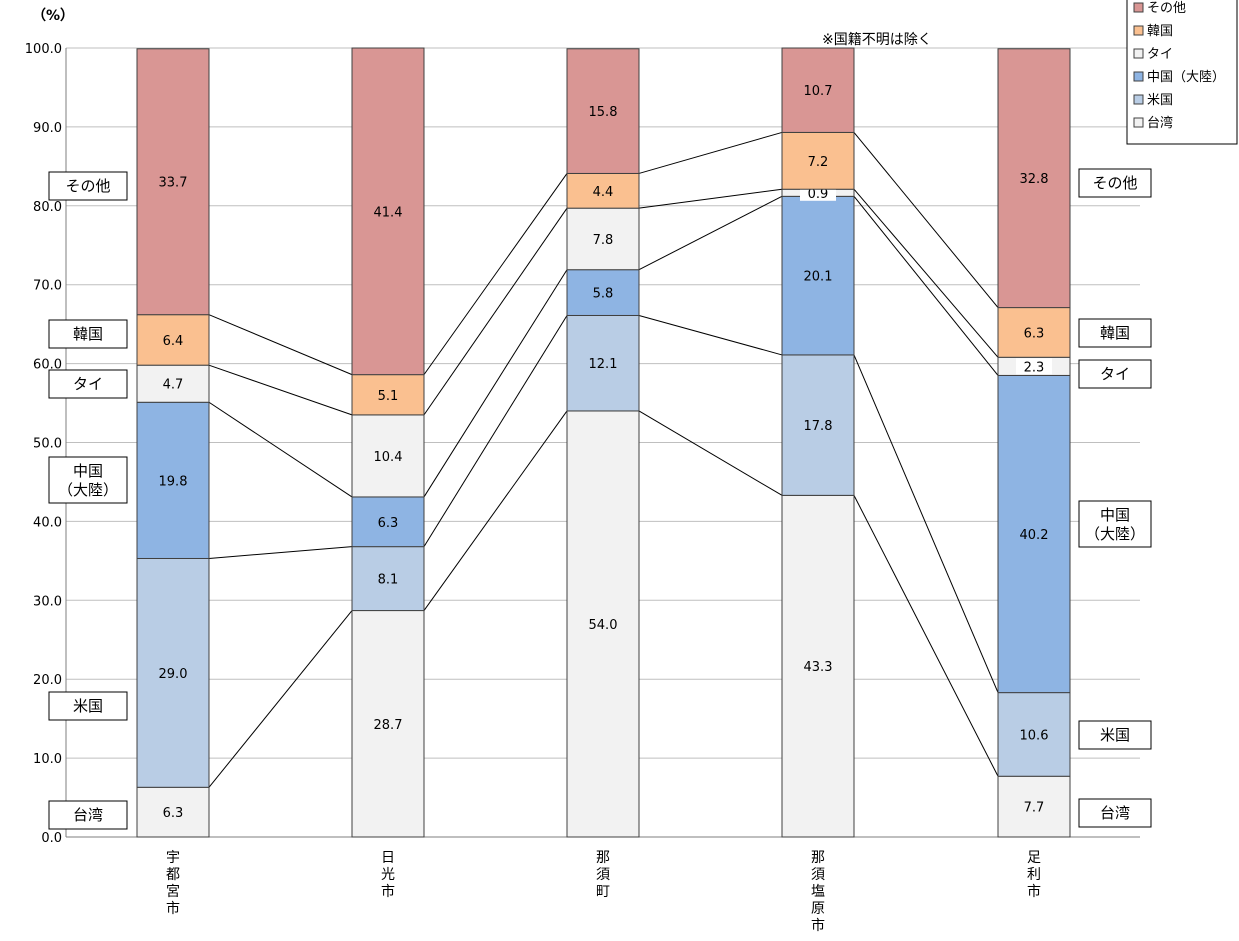 This screenshot has width=1239, height=941. Describe the element at coordinates (47, 365) in the screenshot. I see `y-tick-label: 60.0` at that location.